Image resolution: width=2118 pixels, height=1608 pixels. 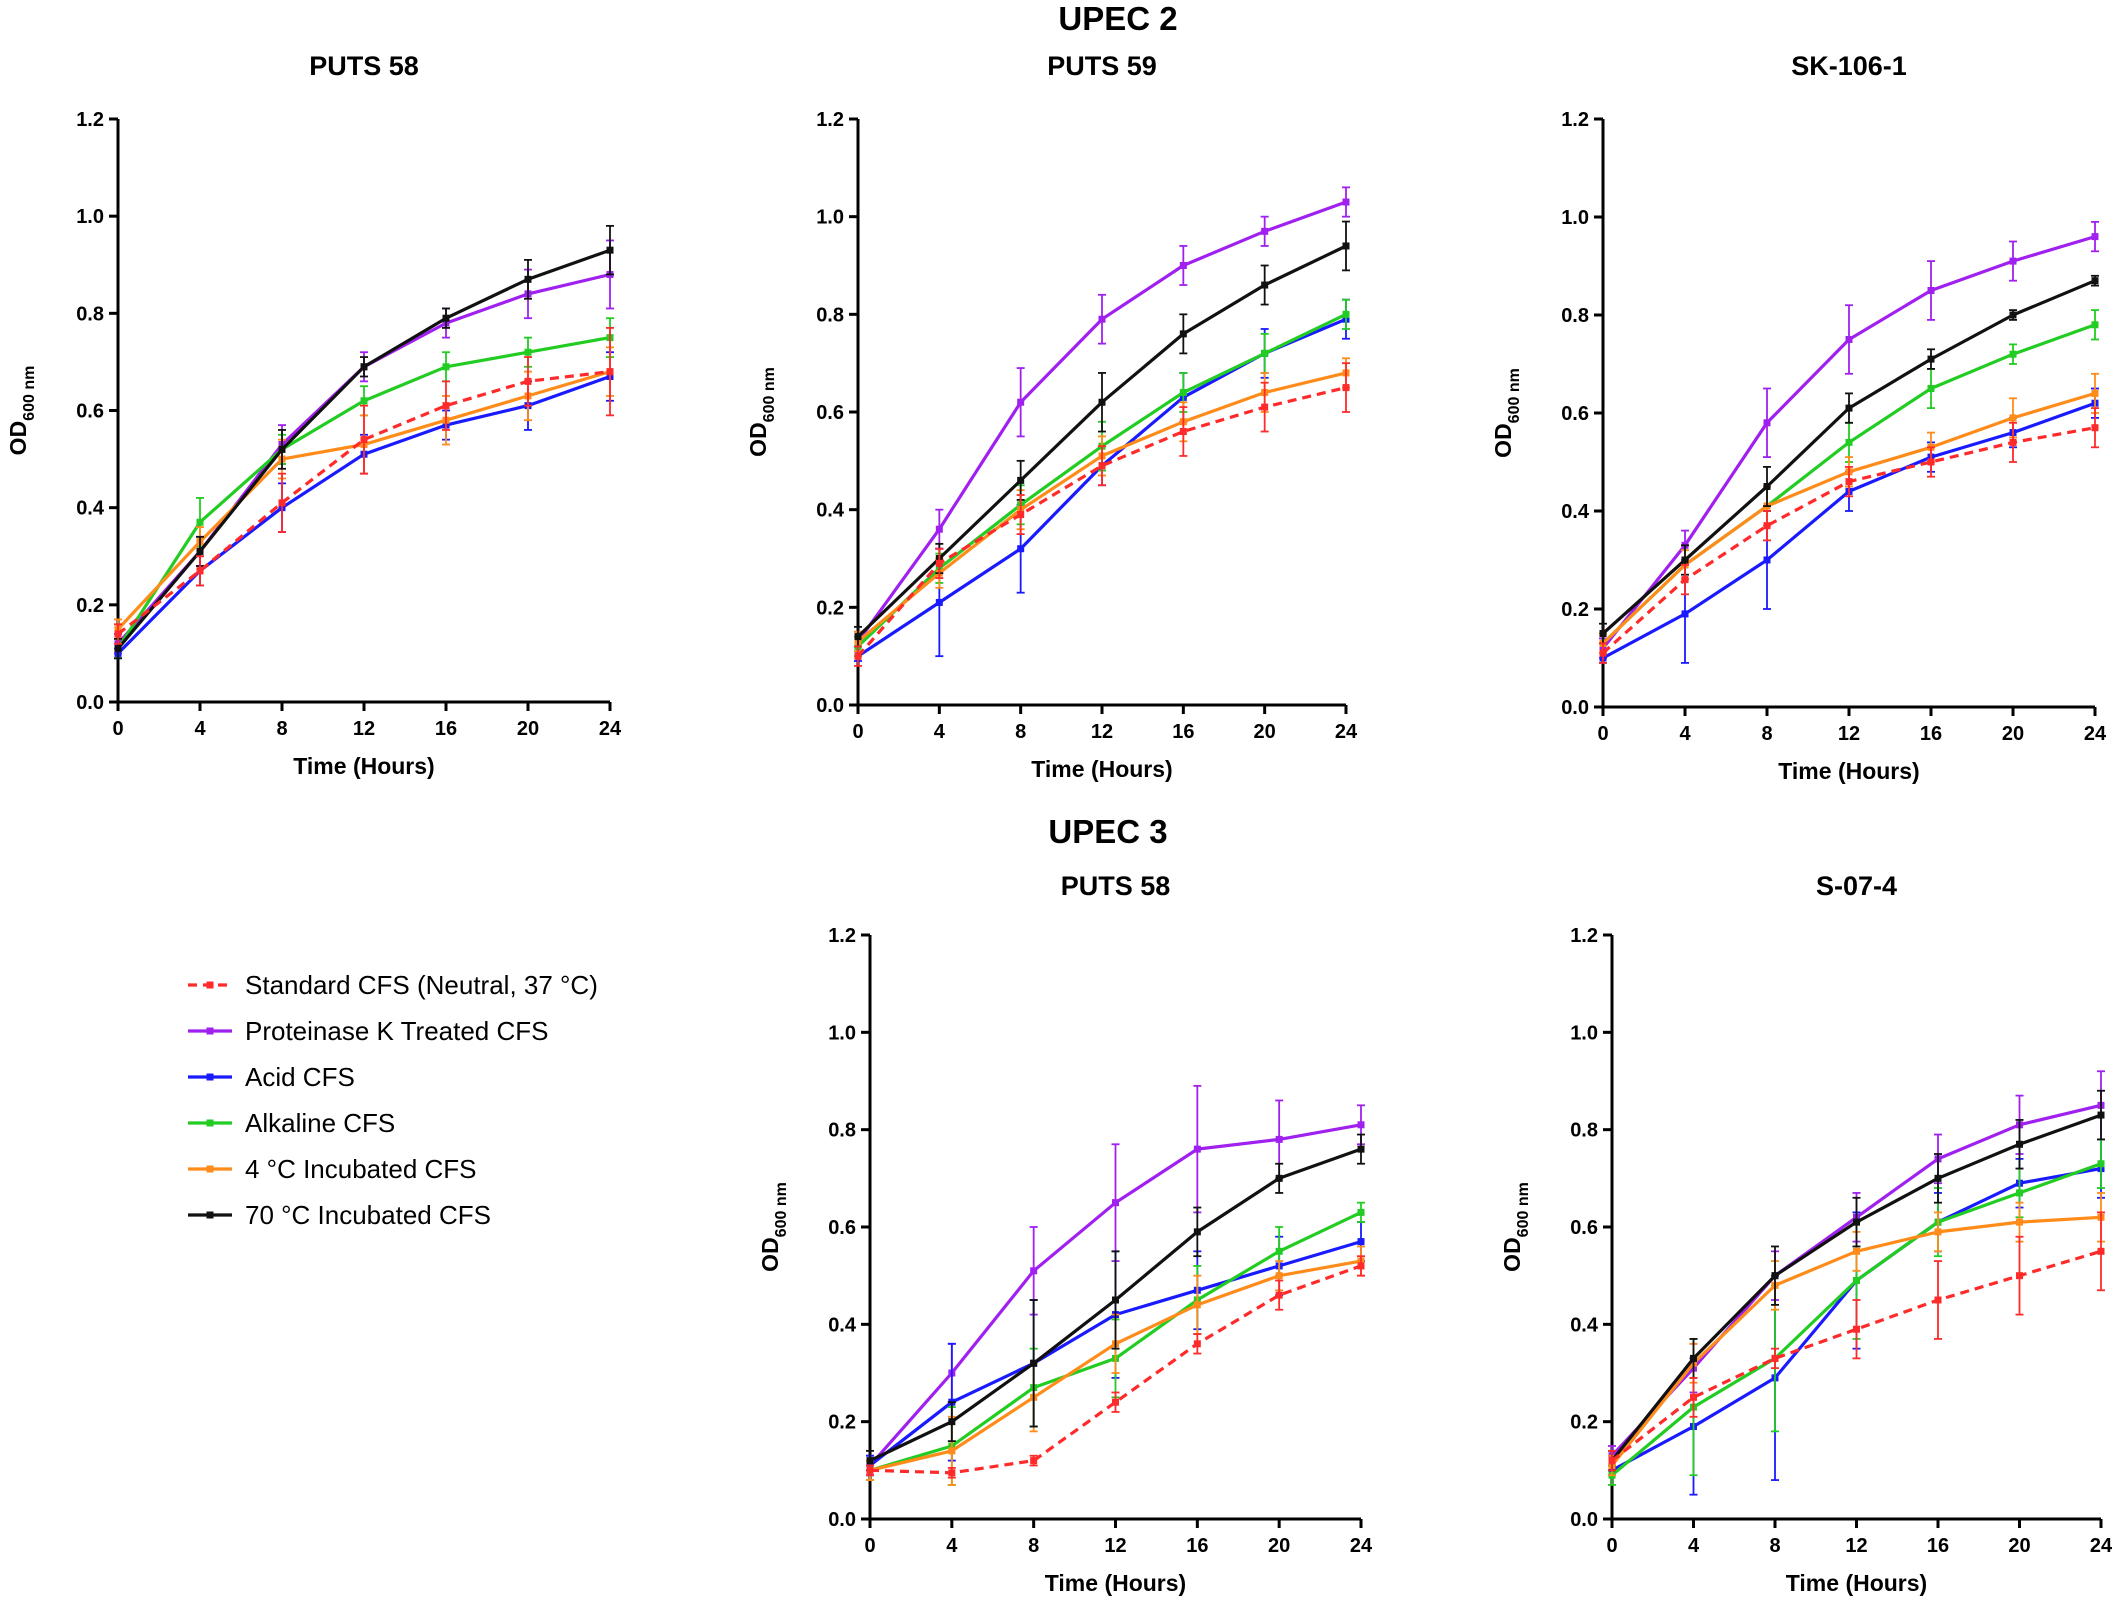 I want to click on legend-label: 4 °C Incubated CFS, so click(x=361, y=1169).